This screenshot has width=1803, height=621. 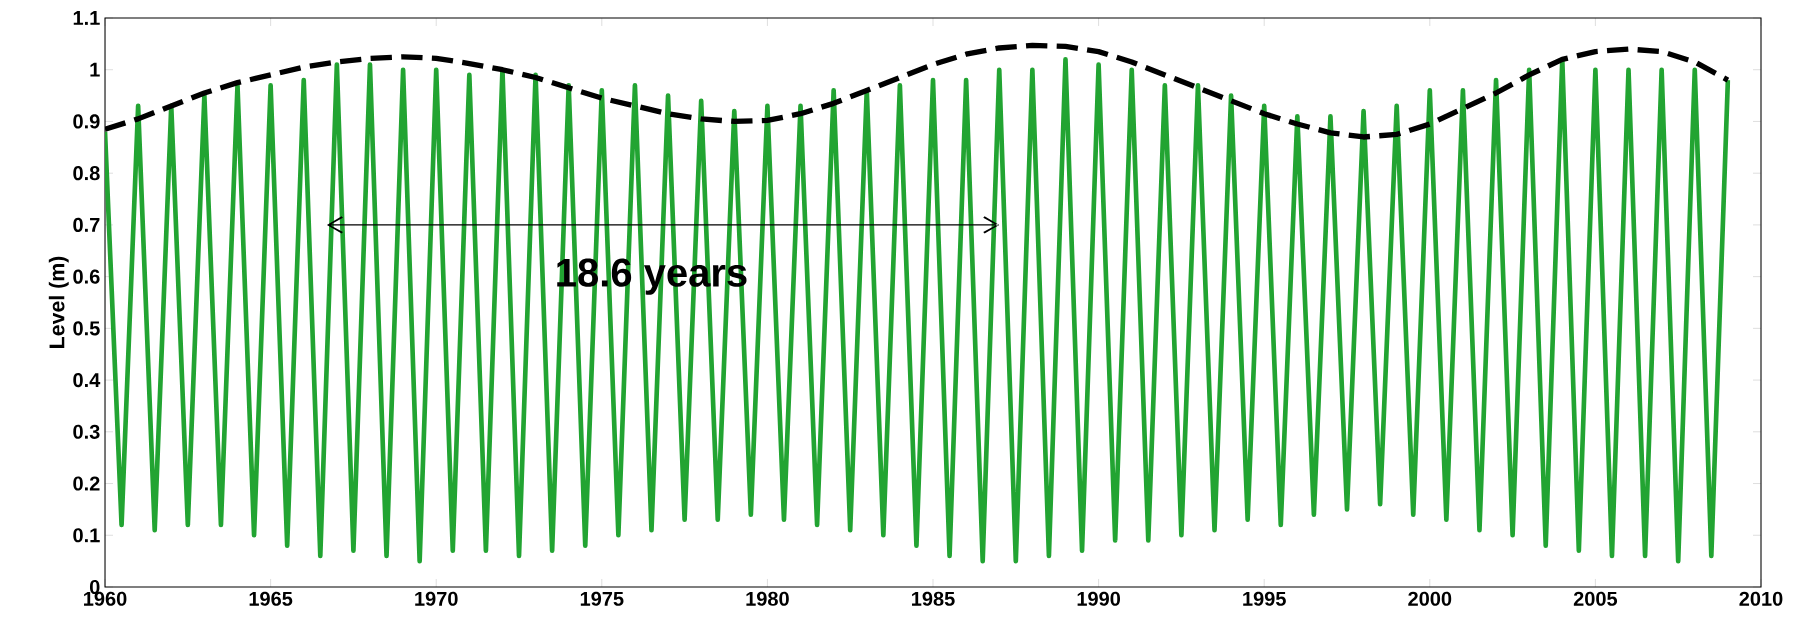 What do you see at coordinates (1099, 598) in the screenshot?
I see `x-tick-label: 1990` at bounding box center [1099, 598].